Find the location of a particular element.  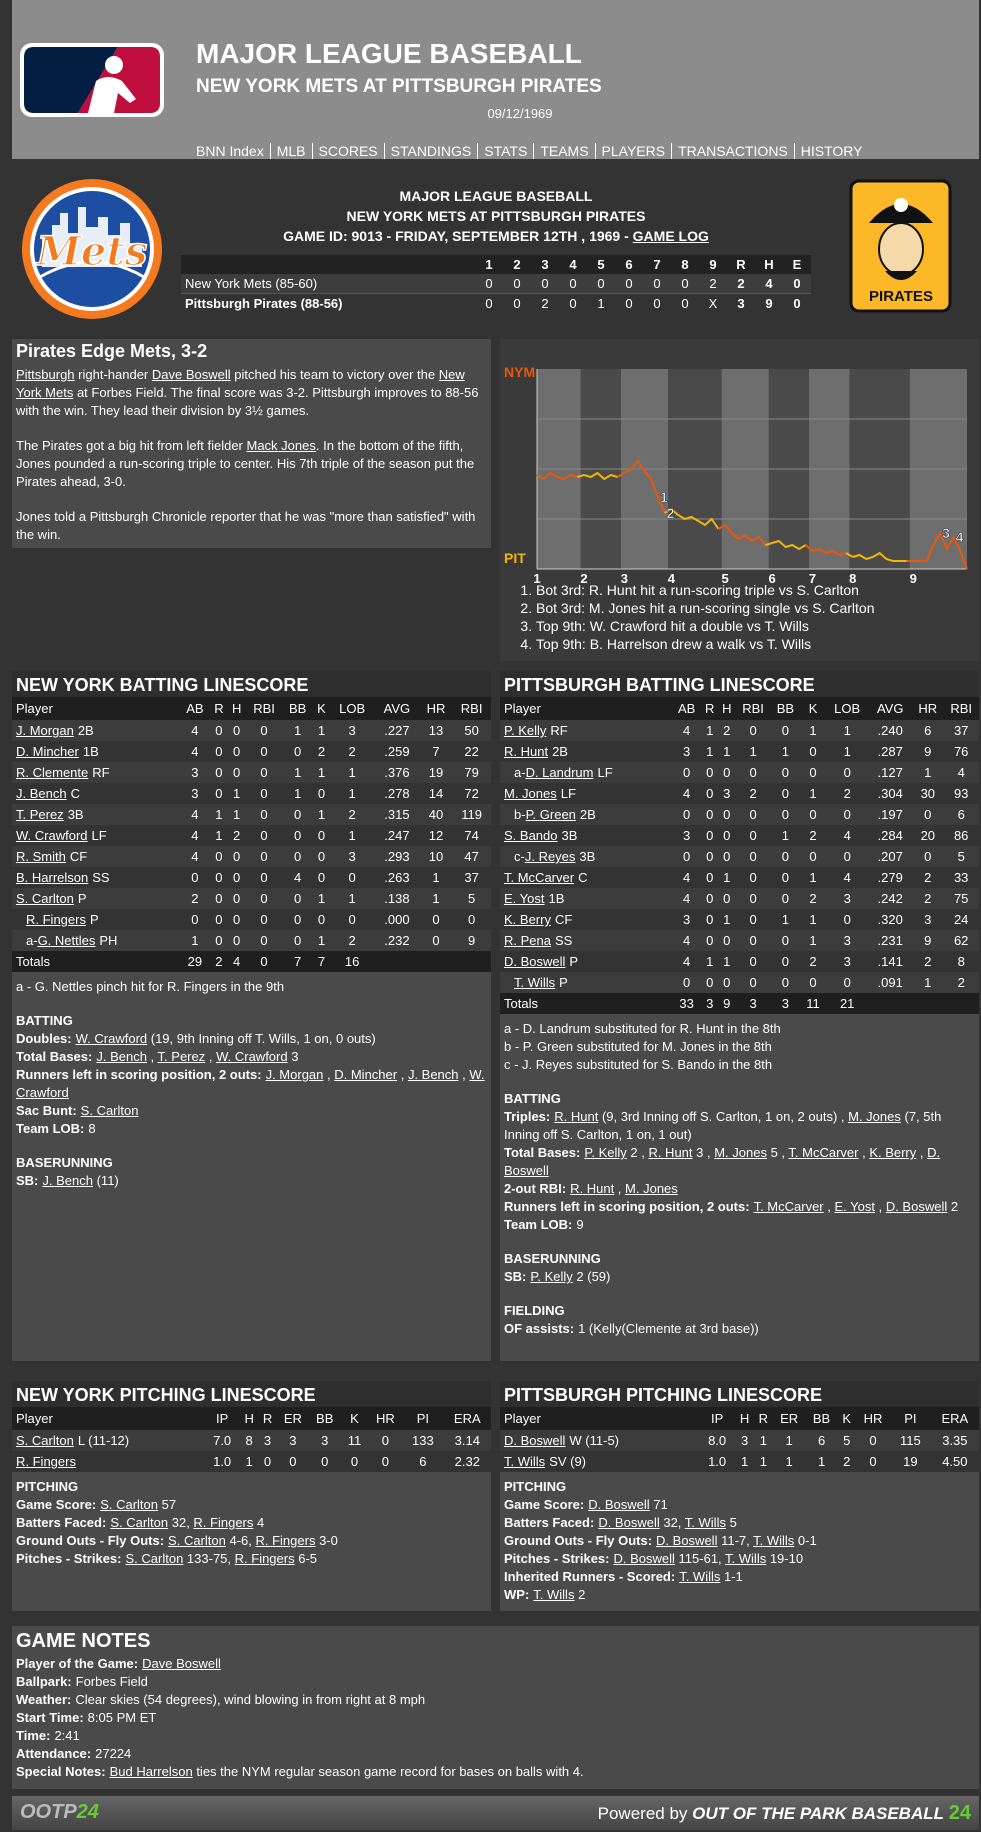

player-link: R. Smith is located at coordinates (41, 856).